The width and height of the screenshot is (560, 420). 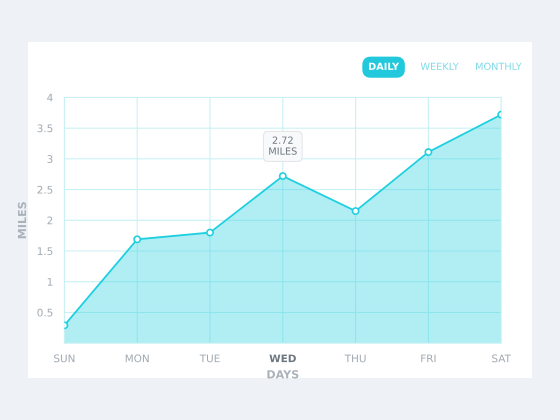 I want to click on y-tick-label: 2, so click(x=49, y=220).